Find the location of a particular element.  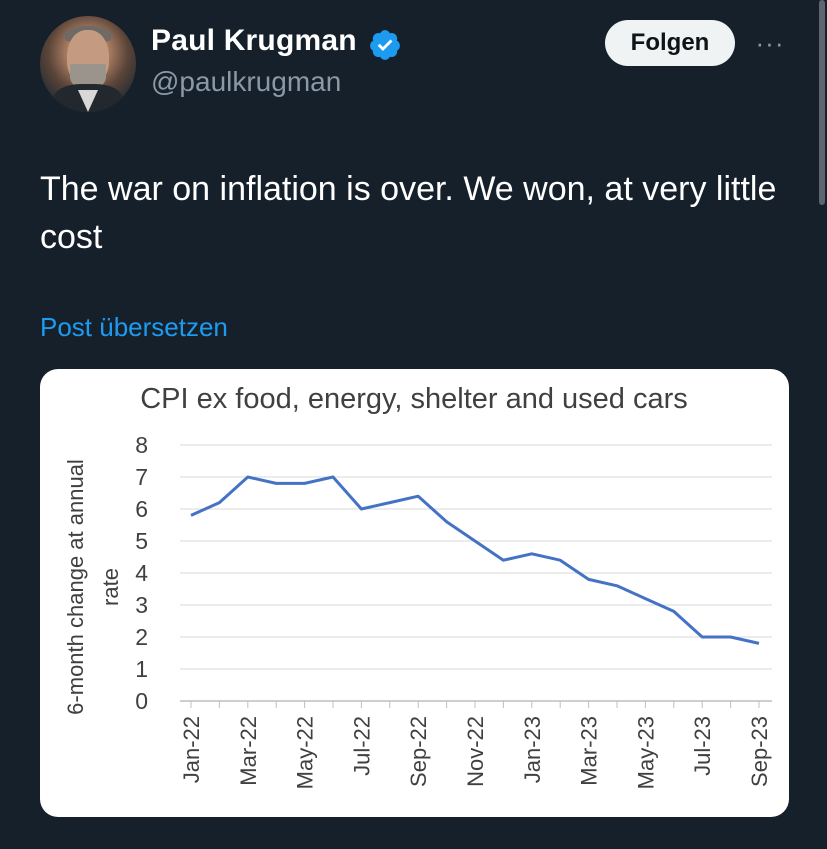

x-tick-label: Jan-23 is located at coordinates (532, 749).